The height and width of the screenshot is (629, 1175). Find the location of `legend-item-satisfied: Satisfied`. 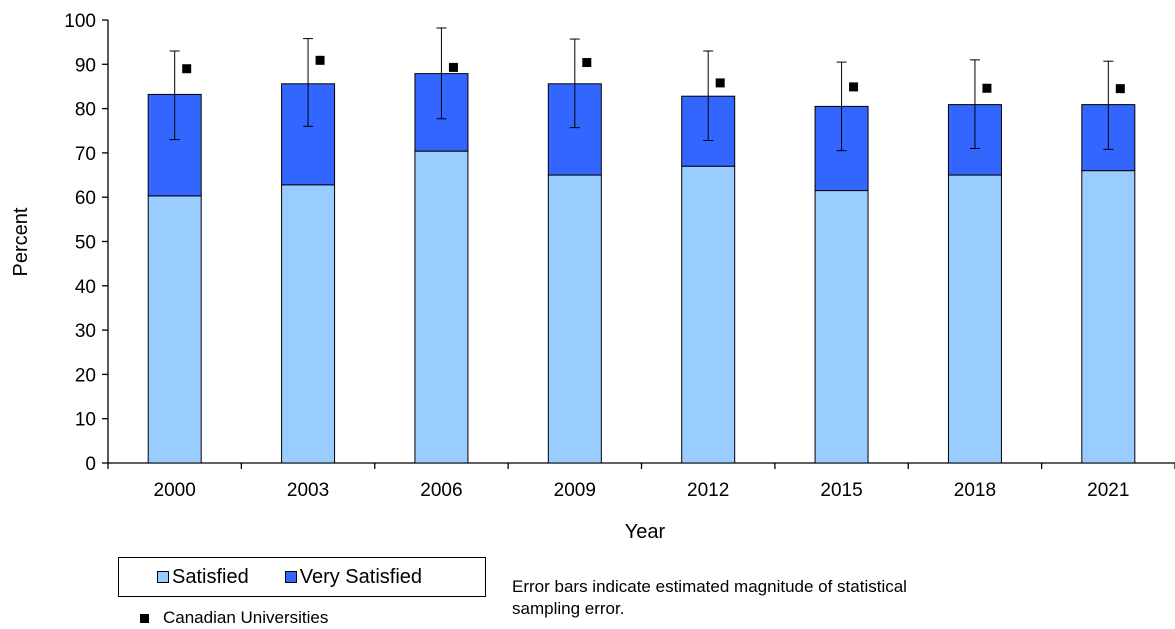

legend-item-satisfied: Satisfied is located at coordinates (203, 577).